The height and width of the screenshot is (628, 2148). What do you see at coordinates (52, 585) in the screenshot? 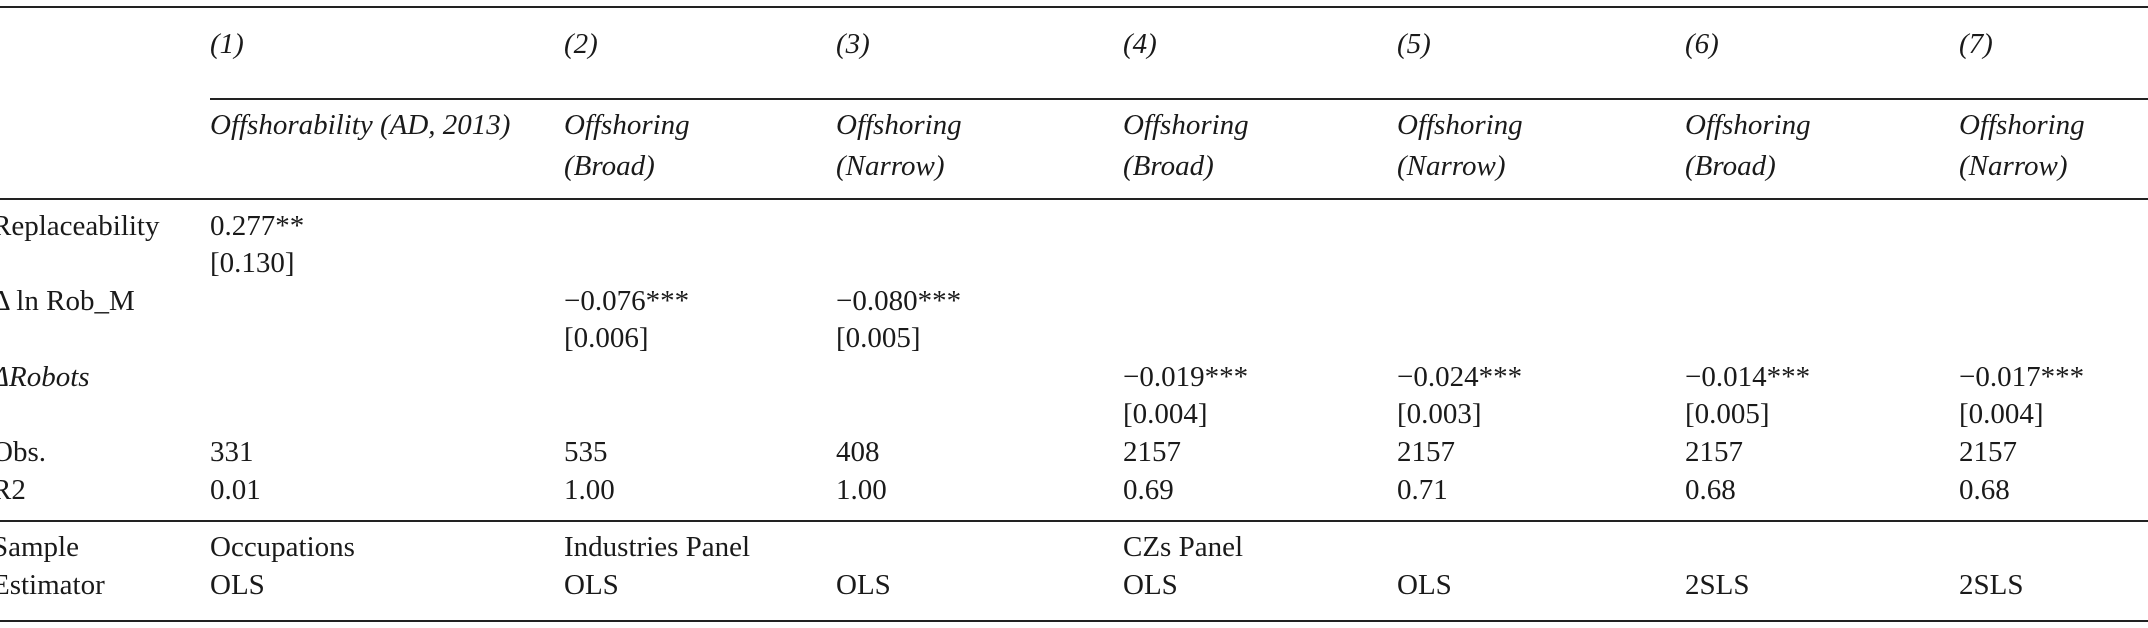
I see `row-label: Estimator` at bounding box center [52, 585].